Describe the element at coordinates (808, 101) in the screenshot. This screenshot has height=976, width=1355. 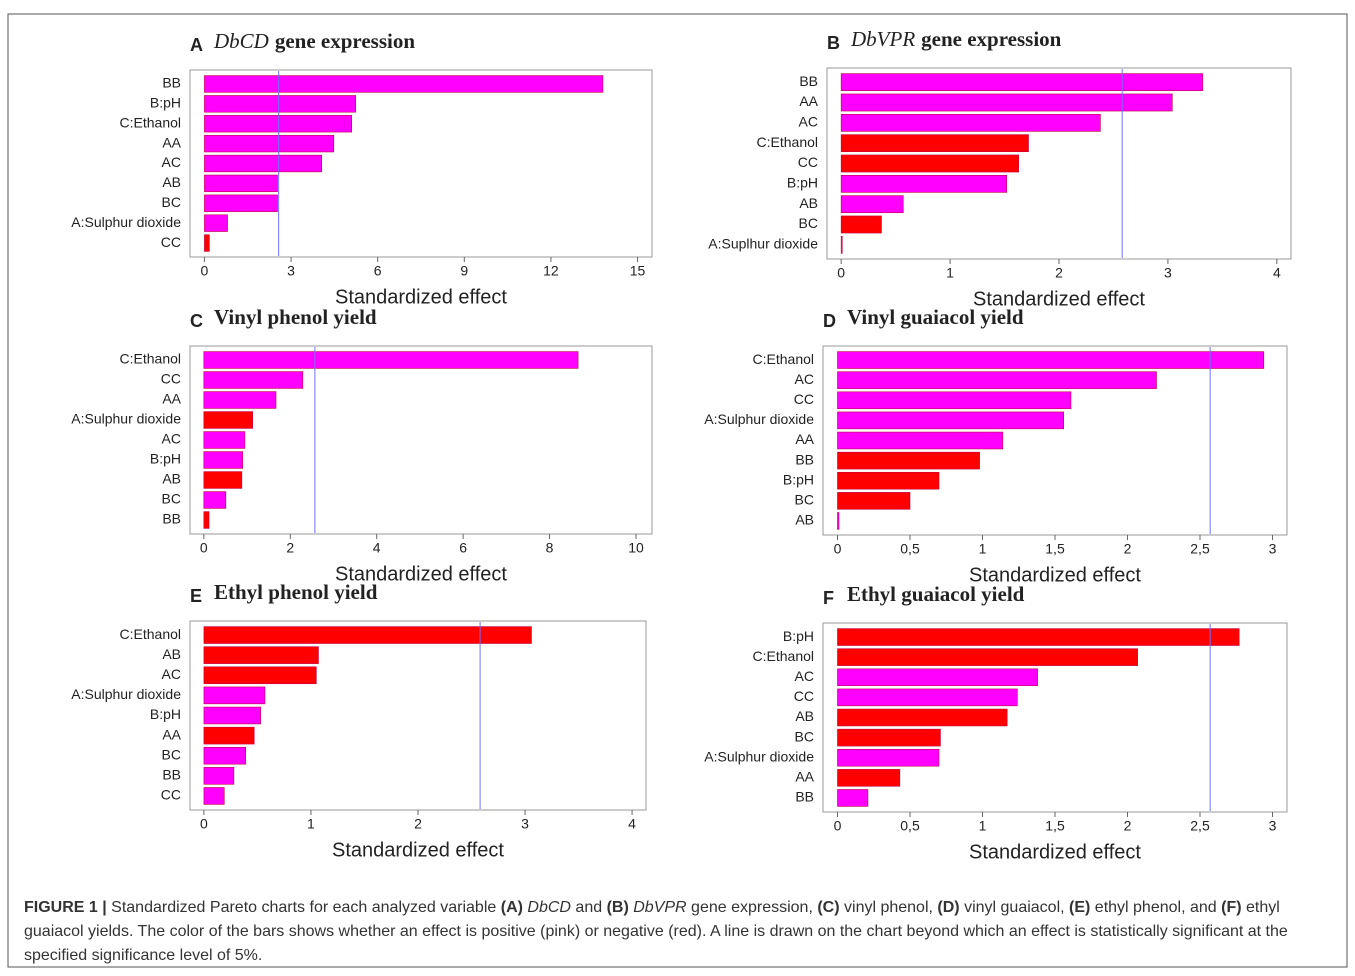
I see `category-label: AA` at that location.